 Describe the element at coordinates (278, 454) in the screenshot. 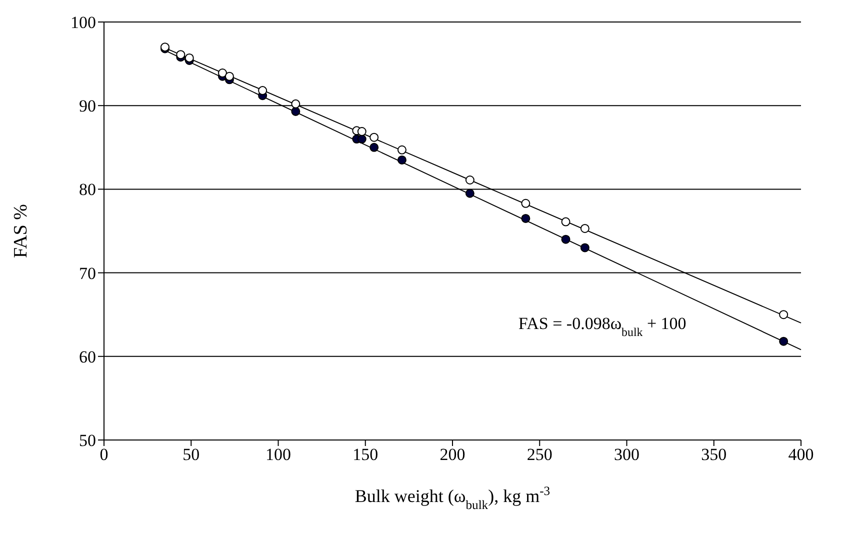

I see `x-tick-label: 100` at that location.